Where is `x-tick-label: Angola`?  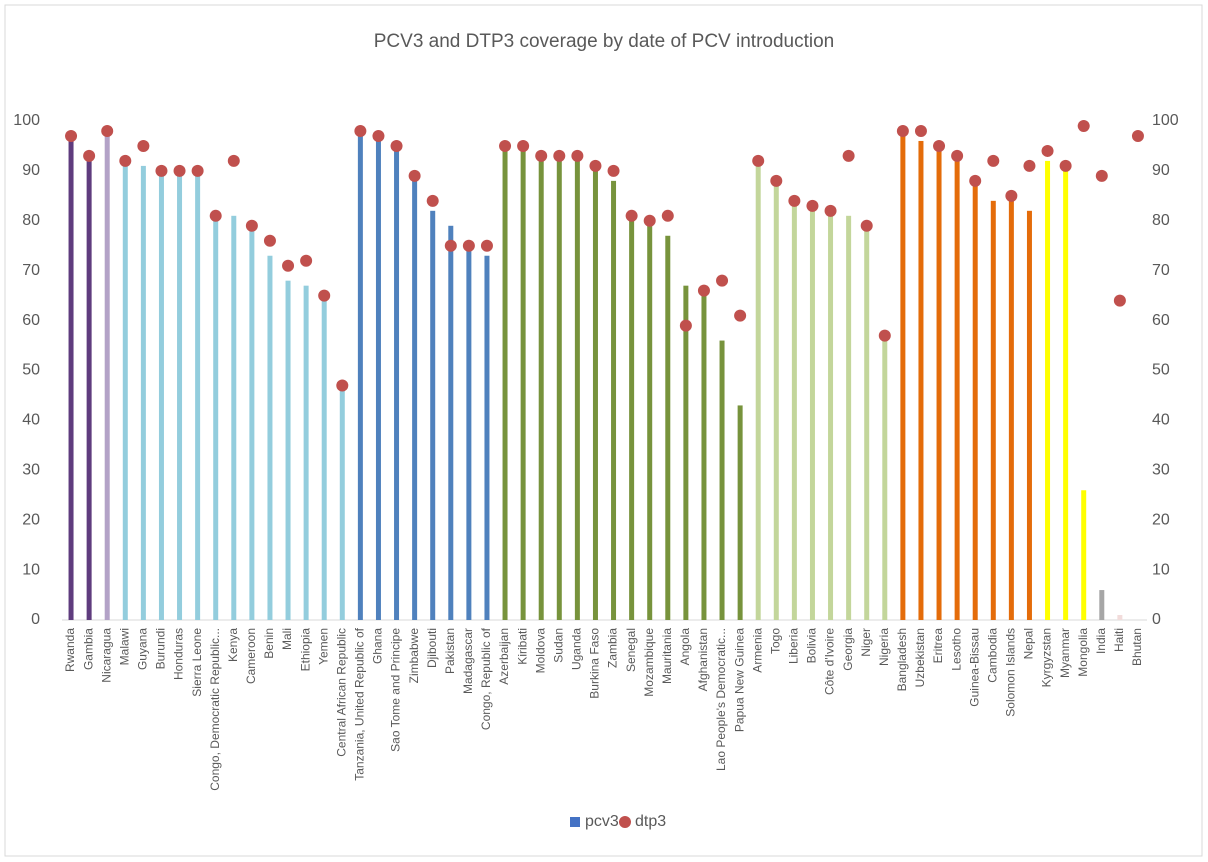 x-tick-label: Angola is located at coordinates (685, 647).